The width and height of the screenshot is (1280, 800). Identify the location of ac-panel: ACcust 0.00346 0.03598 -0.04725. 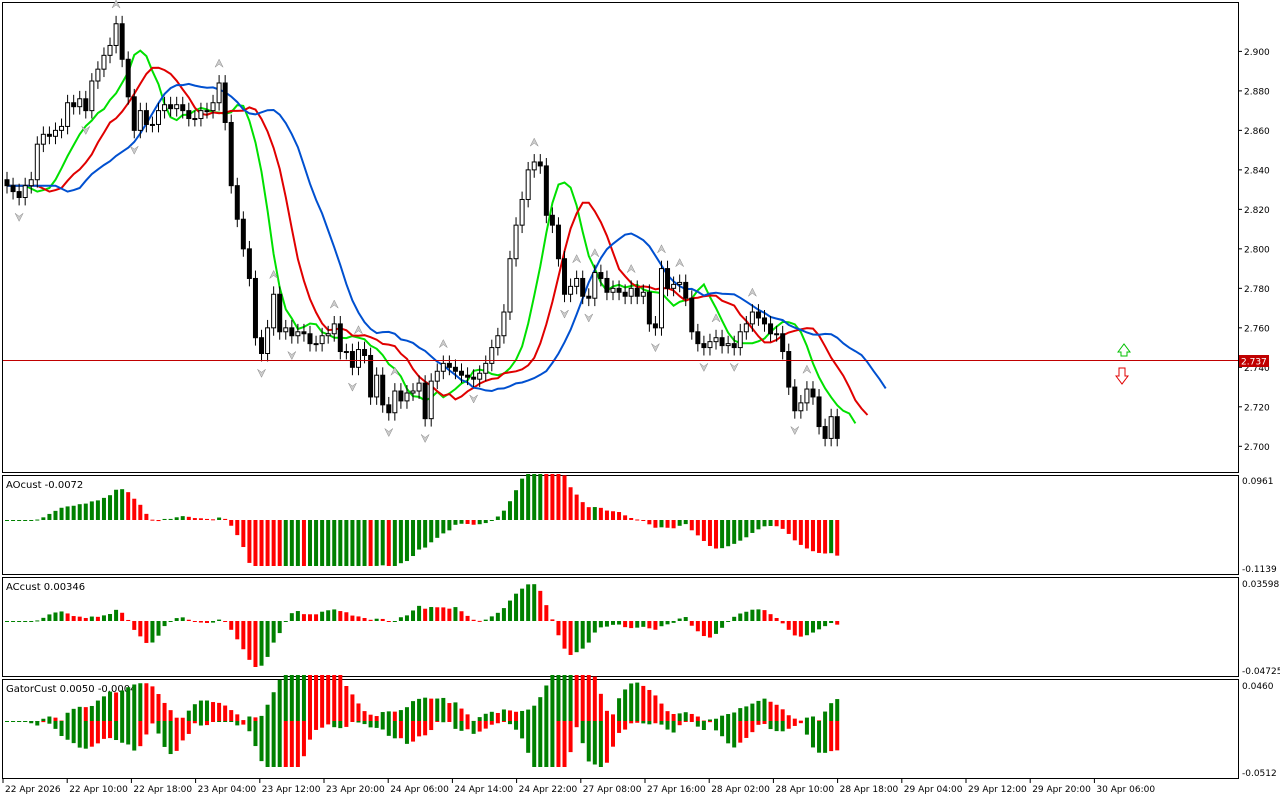
(641, 627).